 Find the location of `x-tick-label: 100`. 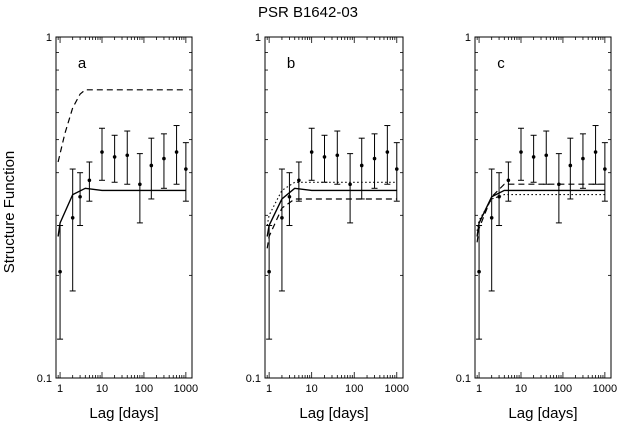

x-tick-label: 100 is located at coordinates (563, 389).